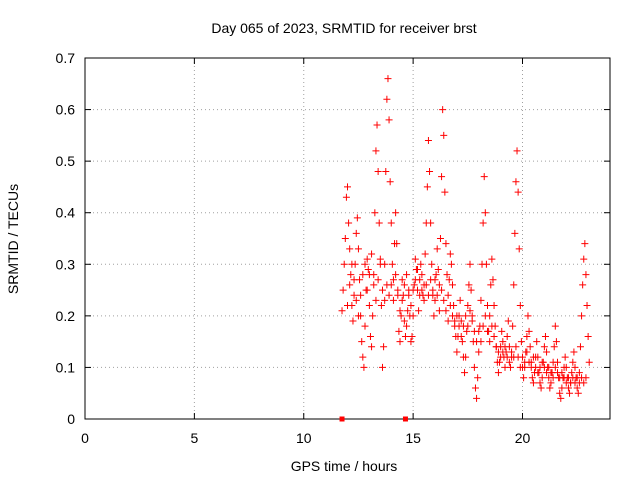 This screenshot has height=480, width=640. What do you see at coordinates (66, 264) in the screenshot?
I see `y-tick-label: 0.3` at bounding box center [66, 264].